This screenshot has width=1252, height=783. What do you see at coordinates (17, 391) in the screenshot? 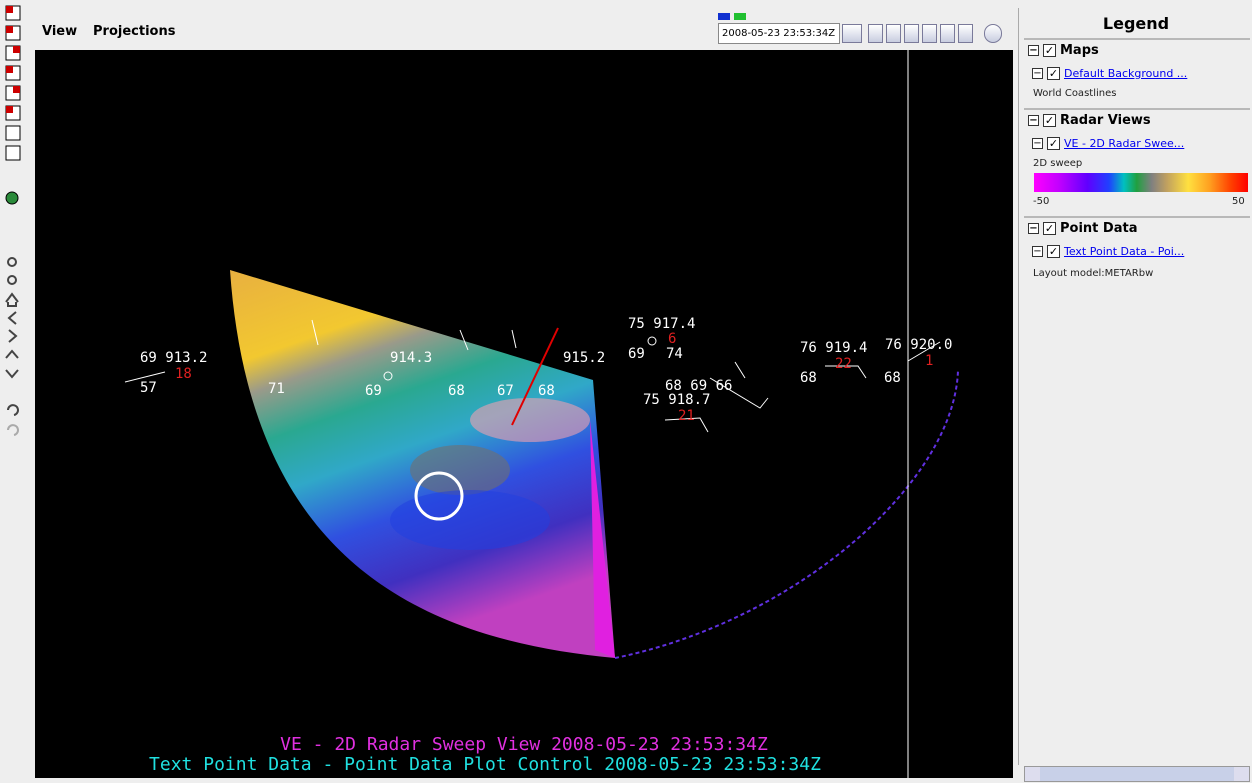
I see `toolbar` at bounding box center [17, 391].